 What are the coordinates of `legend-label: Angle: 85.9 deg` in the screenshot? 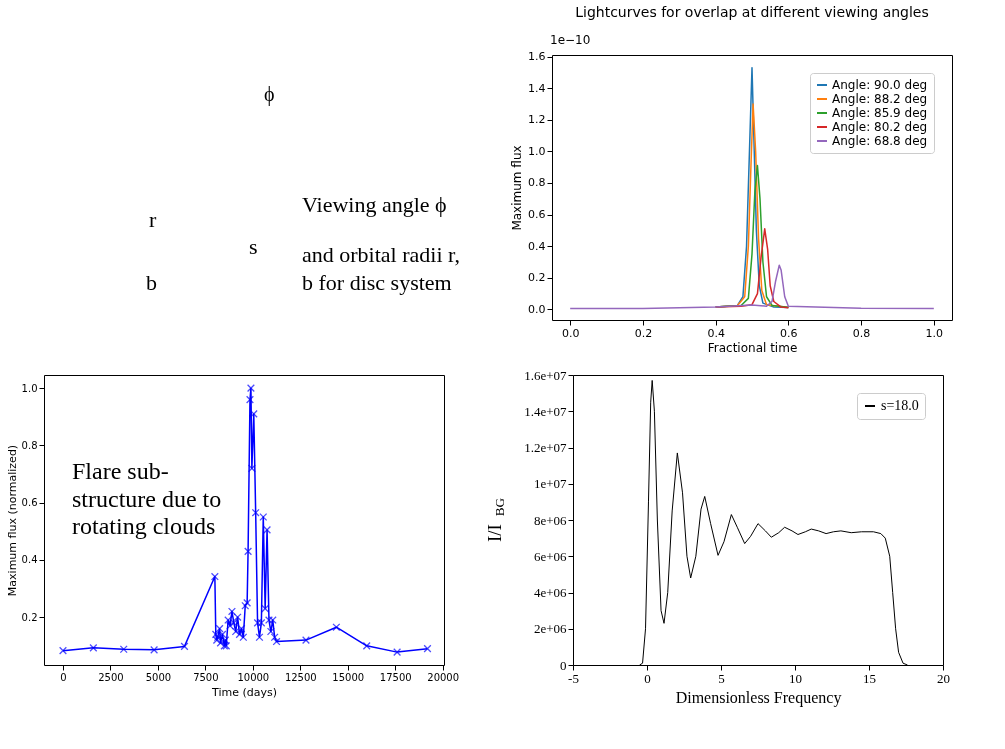 It's located at (880, 113).